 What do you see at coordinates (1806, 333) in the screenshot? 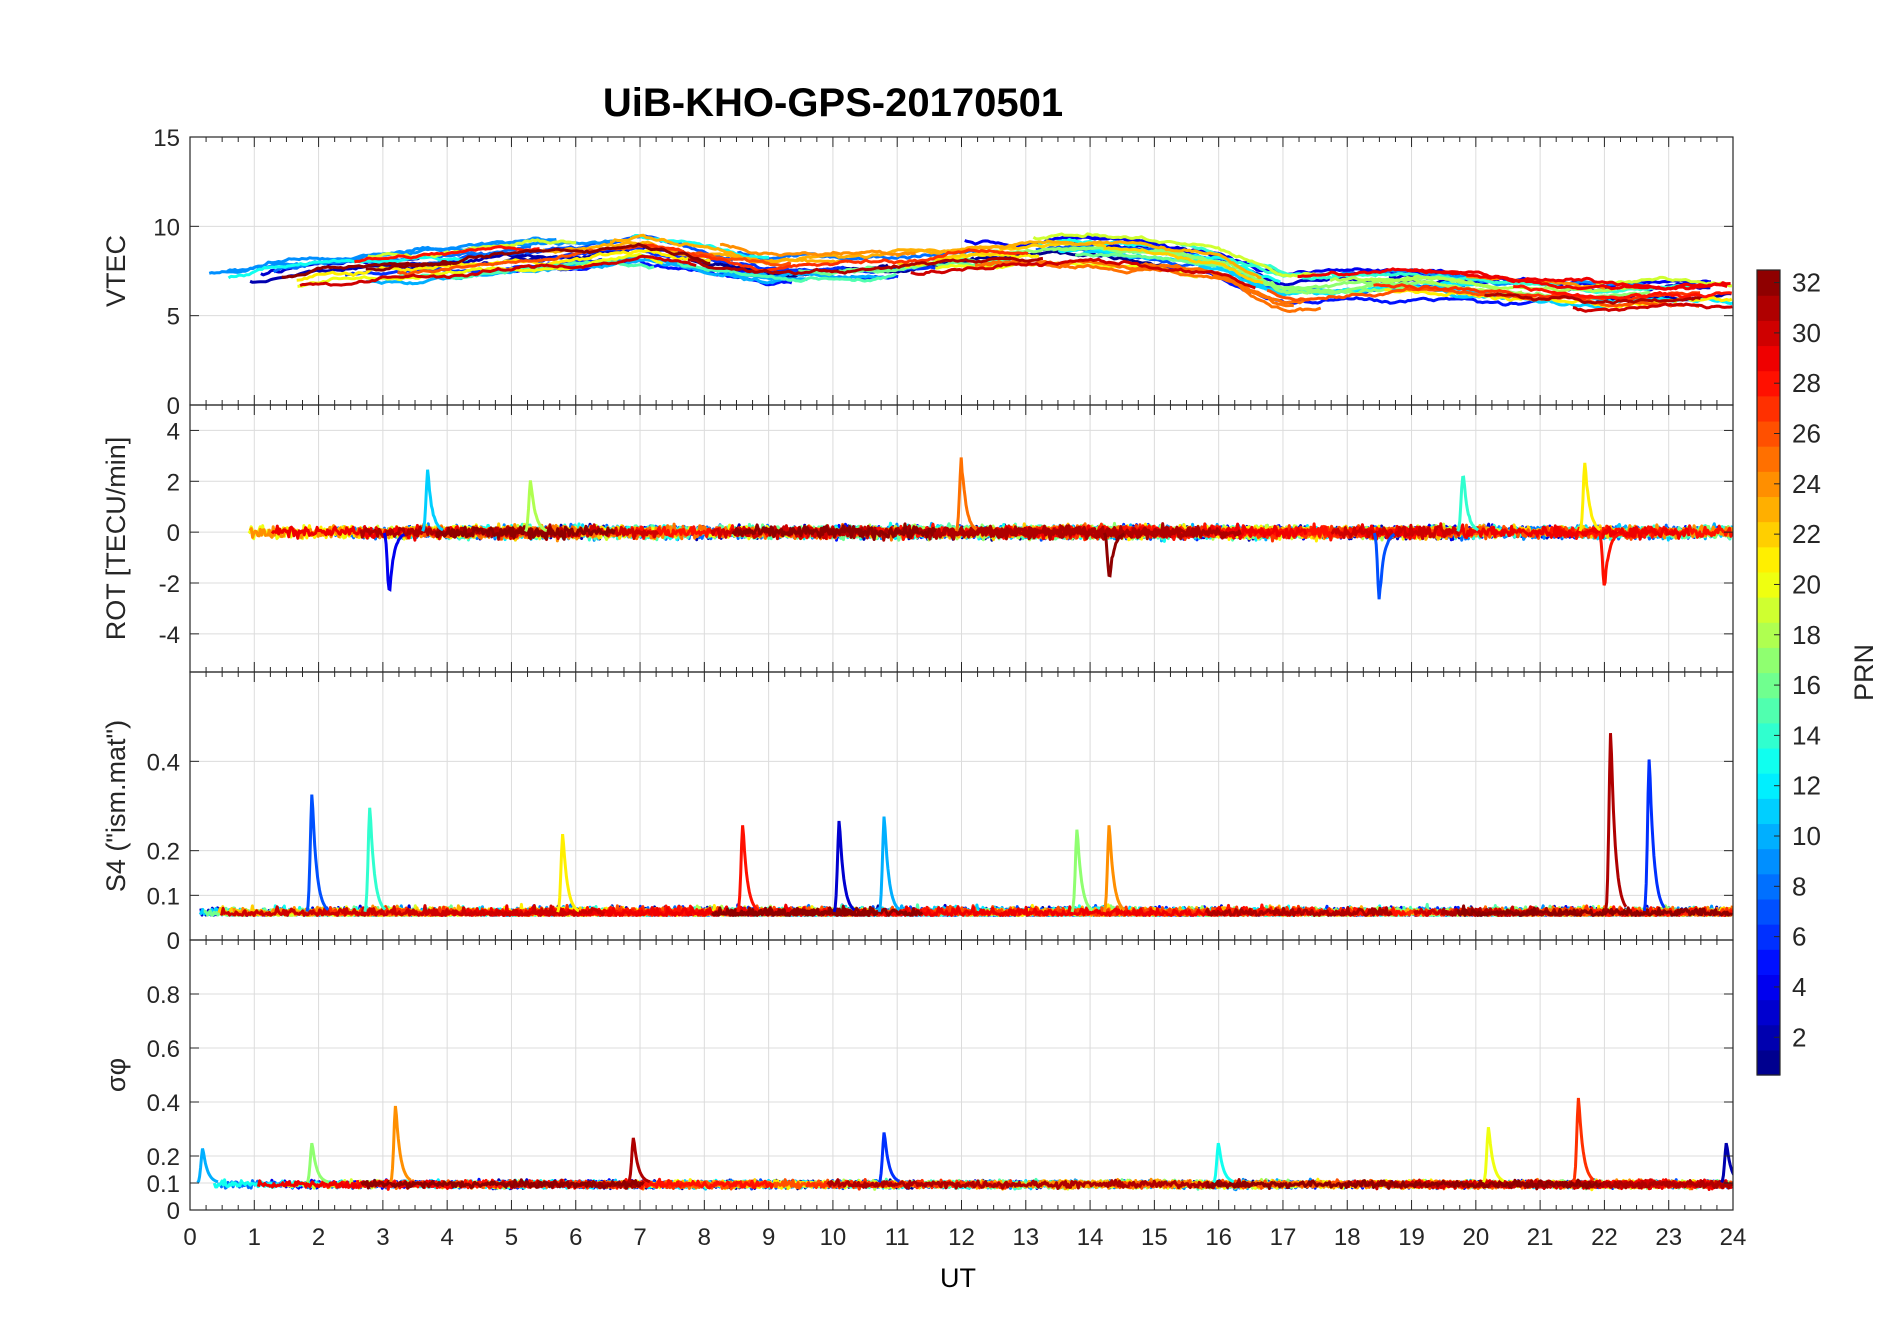
I see `colorbar-tick-label: 30` at bounding box center [1806, 333].